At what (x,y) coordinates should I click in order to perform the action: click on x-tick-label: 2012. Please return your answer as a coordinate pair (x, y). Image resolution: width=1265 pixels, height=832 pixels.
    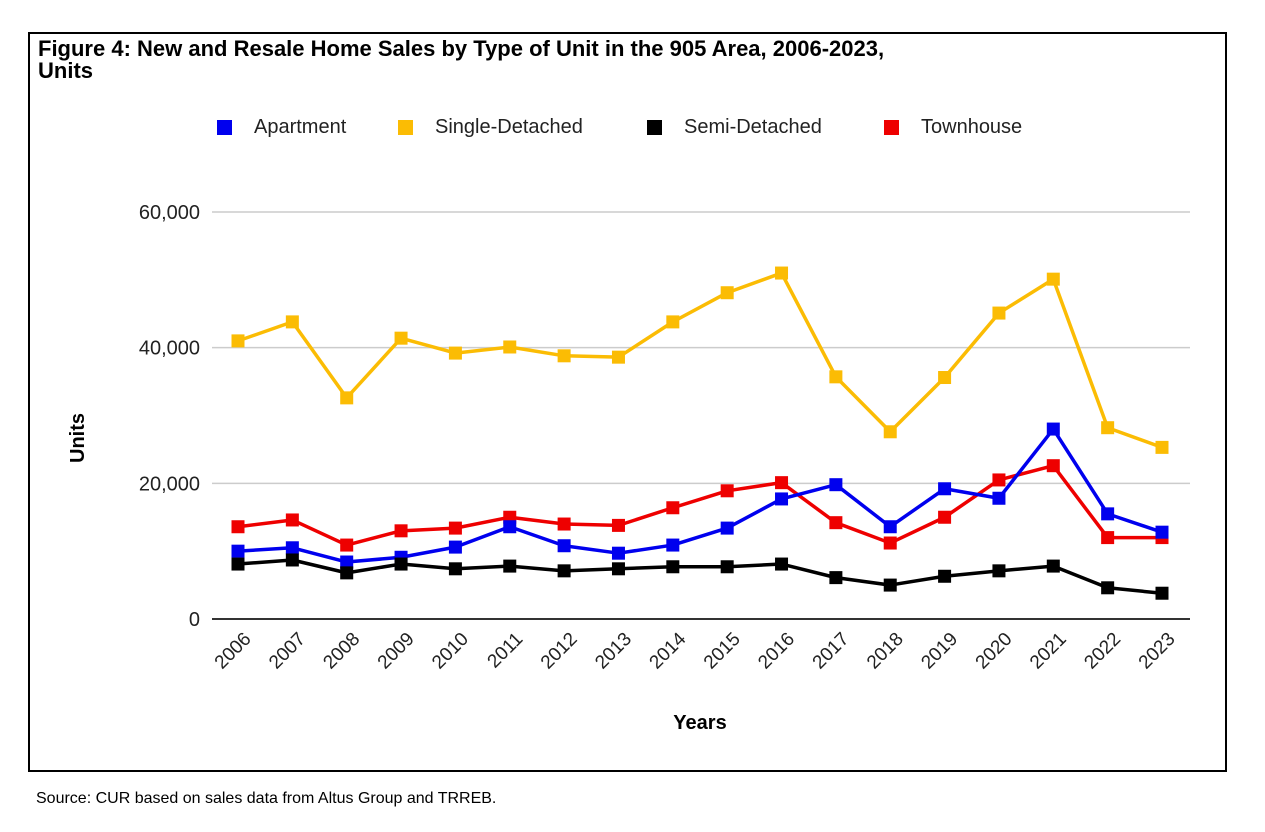
    Looking at the image, I should click on (559, 651).